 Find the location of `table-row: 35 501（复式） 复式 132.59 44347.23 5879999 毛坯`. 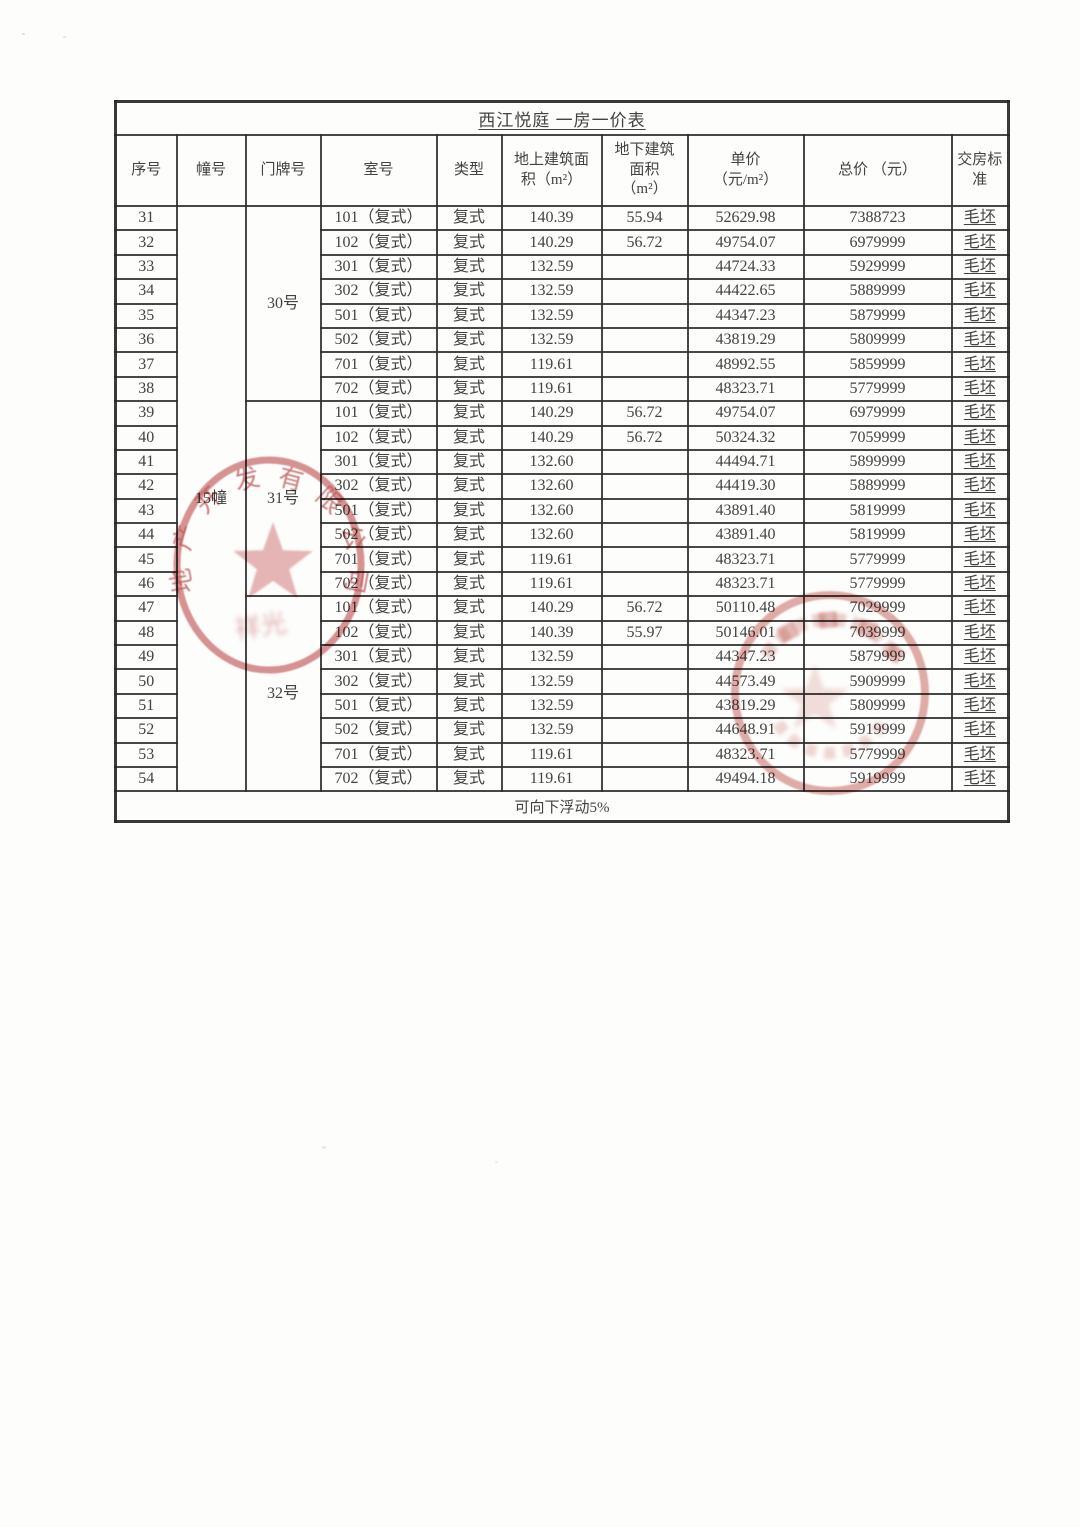

table-row: 35 501（复式） 复式 132.59 44347.23 5879999 毛坯 is located at coordinates (562, 315).